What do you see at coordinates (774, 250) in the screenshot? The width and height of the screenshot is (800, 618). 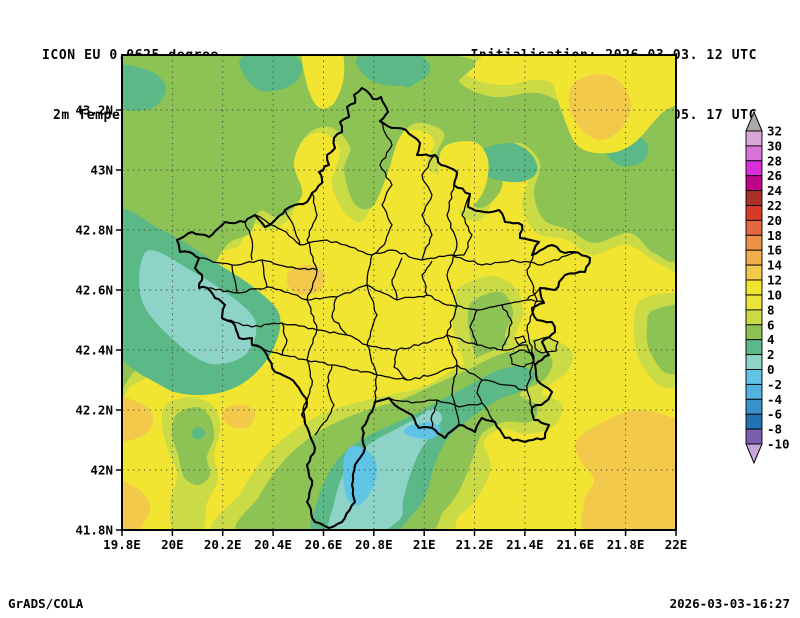 I see `colorbar-label: 16` at bounding box center [774, 250].